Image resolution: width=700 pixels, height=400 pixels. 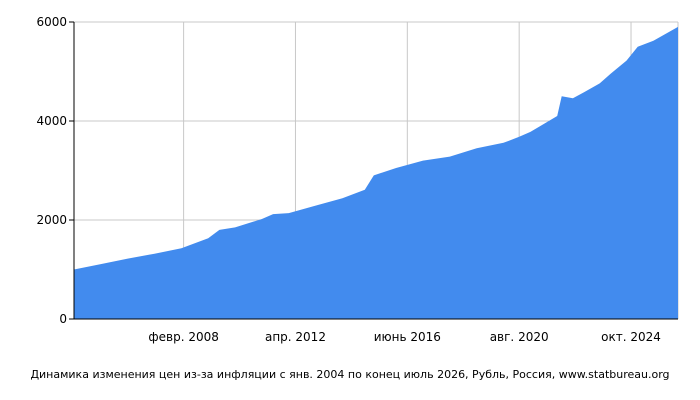 What do you see at coordinates (295, 337) in the screenshot?
I see `x-tick-label: апр. 2012` at bounding box center [295, 337].